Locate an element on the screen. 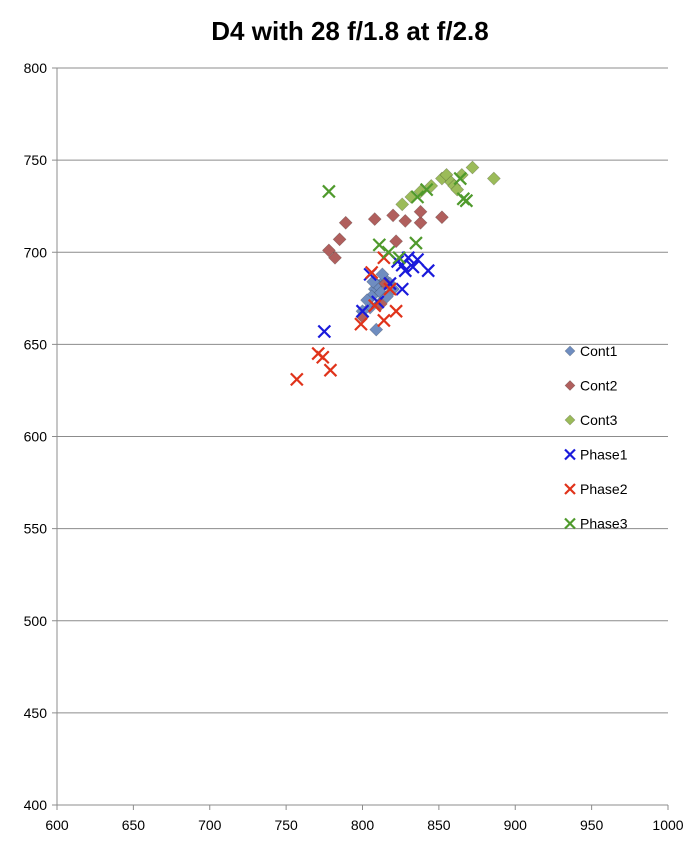  legend-entry-phase3: Phase3 is located at coordinates (596, 524).